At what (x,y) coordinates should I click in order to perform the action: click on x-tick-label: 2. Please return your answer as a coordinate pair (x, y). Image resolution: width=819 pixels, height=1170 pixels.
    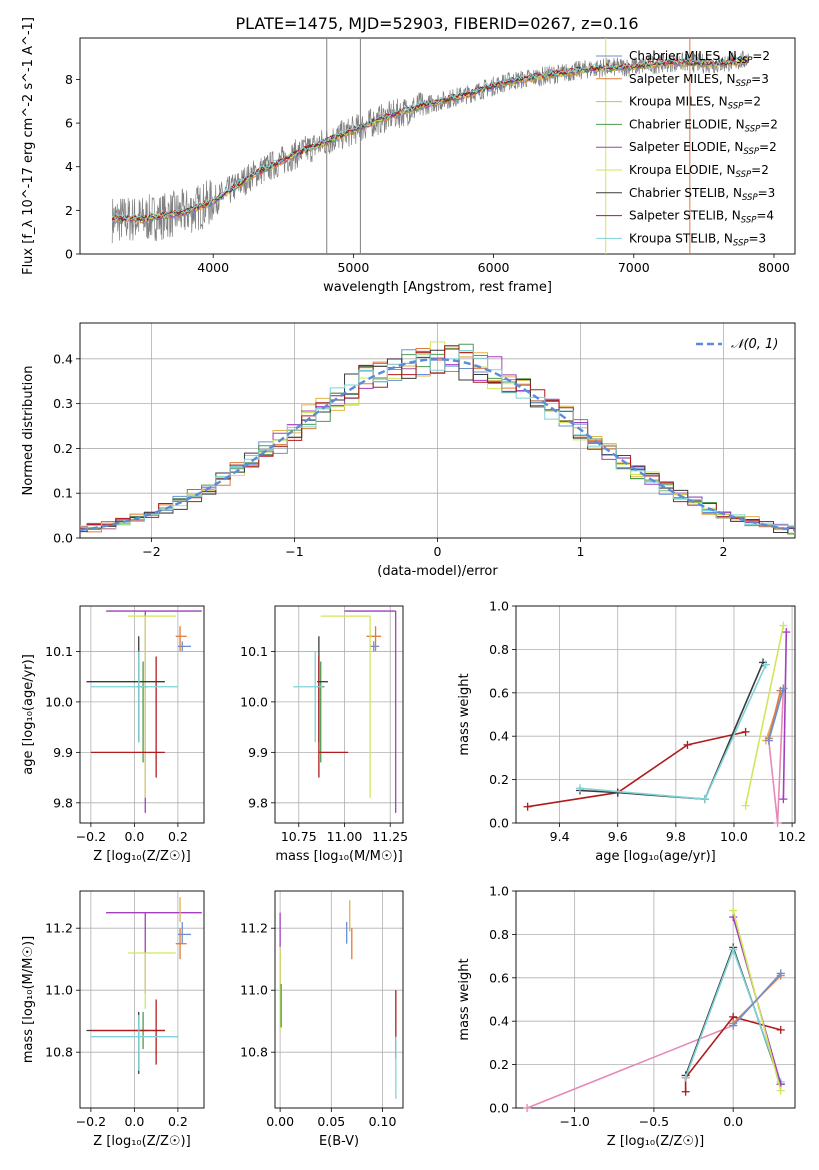
    Looking at the image, I should click on (724, 551).